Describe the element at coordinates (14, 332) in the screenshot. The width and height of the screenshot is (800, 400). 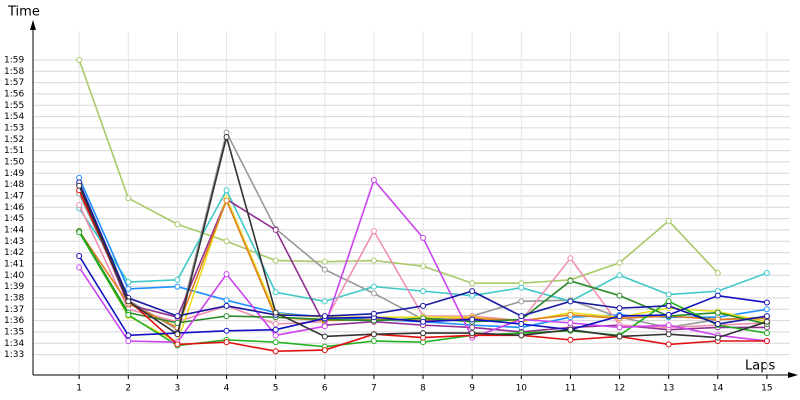
I see `y-tick-label: 1:35` at that location.